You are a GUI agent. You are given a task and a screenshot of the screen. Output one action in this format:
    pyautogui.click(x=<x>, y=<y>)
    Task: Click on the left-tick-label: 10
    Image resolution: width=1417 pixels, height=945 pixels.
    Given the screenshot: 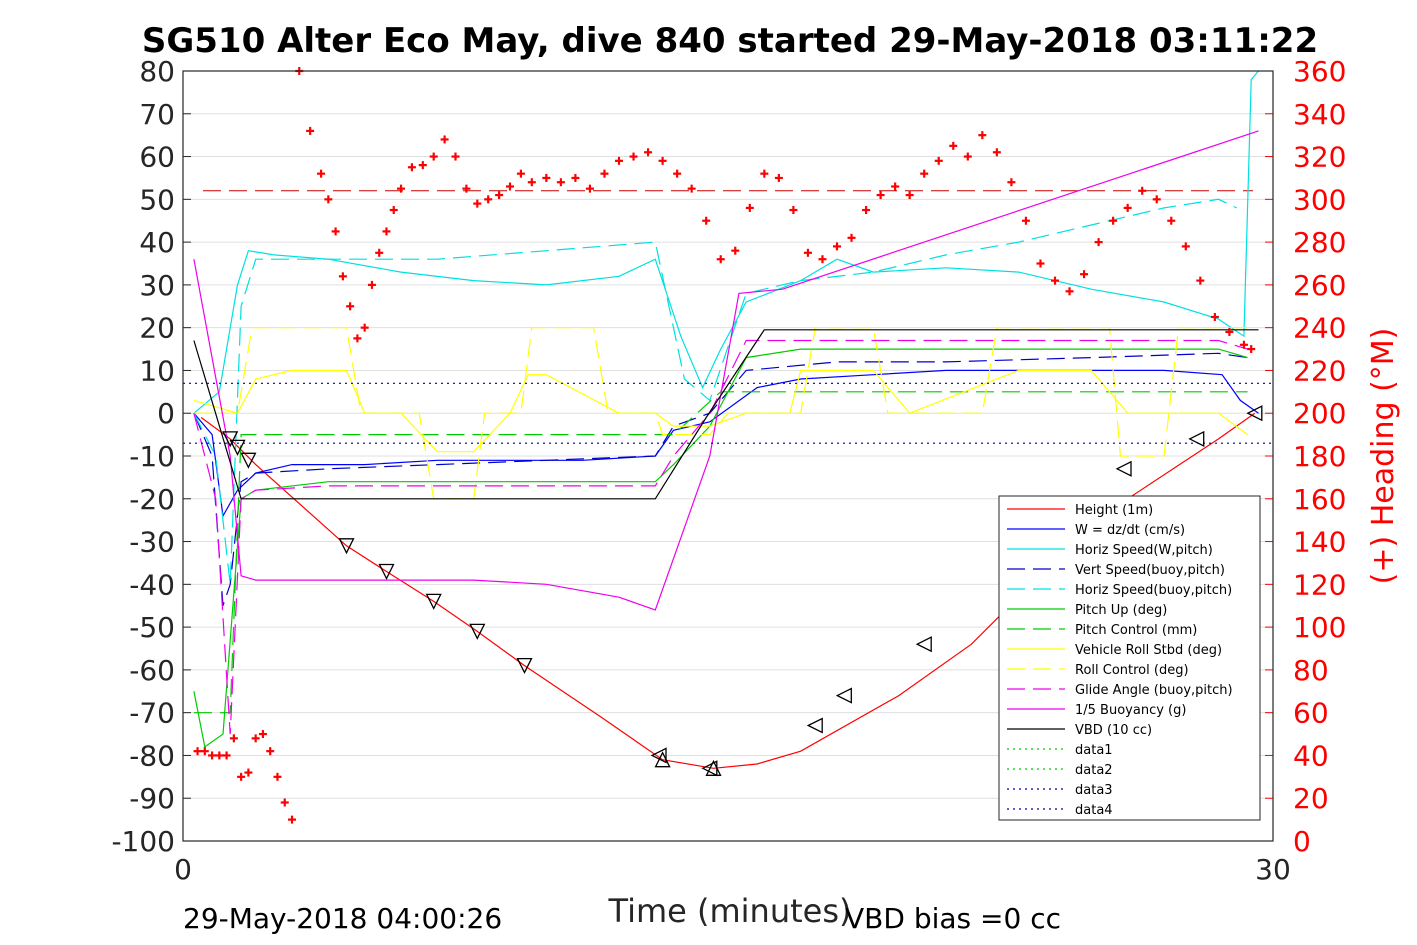 What is the action you would take?
    pyautogui.click(x=157, y=370)
    